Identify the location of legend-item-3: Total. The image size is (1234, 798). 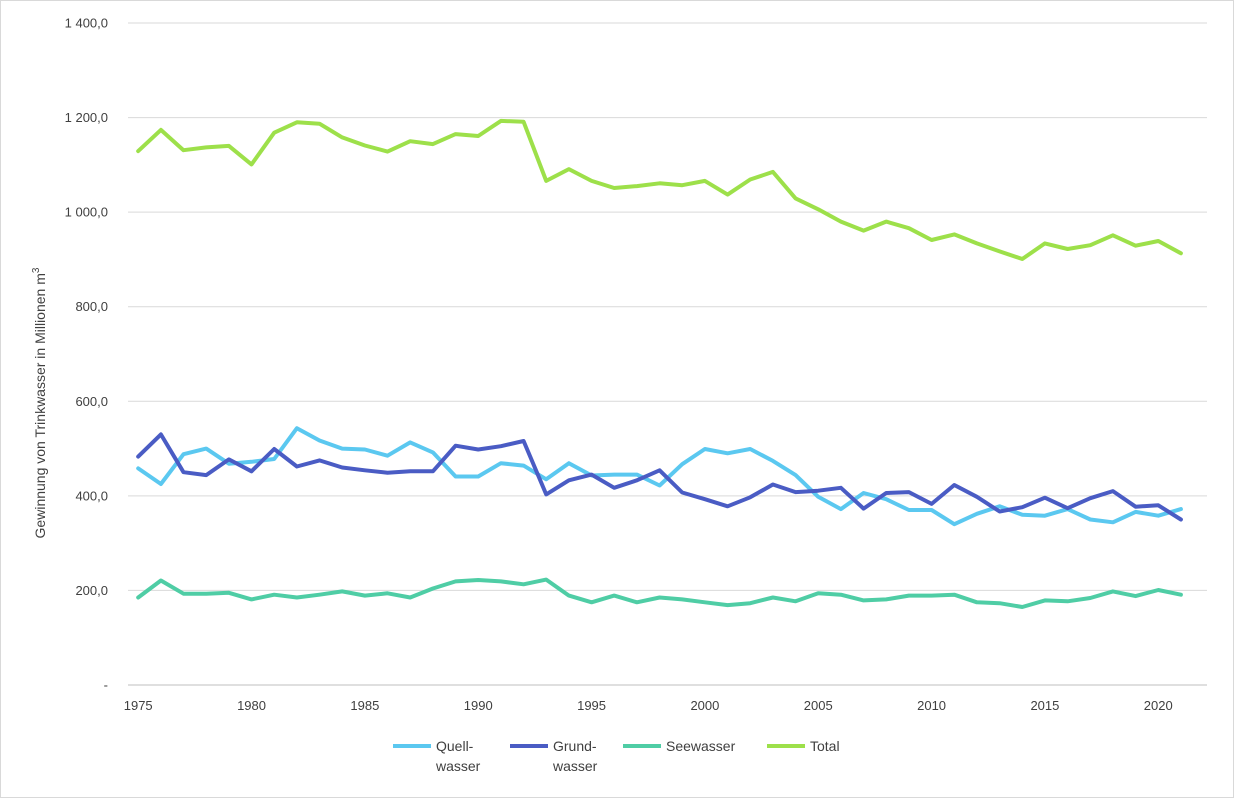
(803, 746).